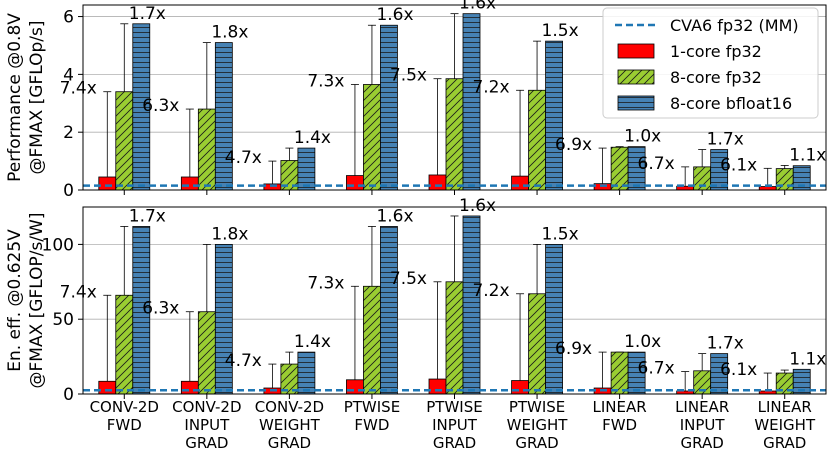  What do you see at coordinates (15, 97) in the screenshot?
I see `y-axis-label-line: Performance @0.8V` at bounding box center [15, 97].